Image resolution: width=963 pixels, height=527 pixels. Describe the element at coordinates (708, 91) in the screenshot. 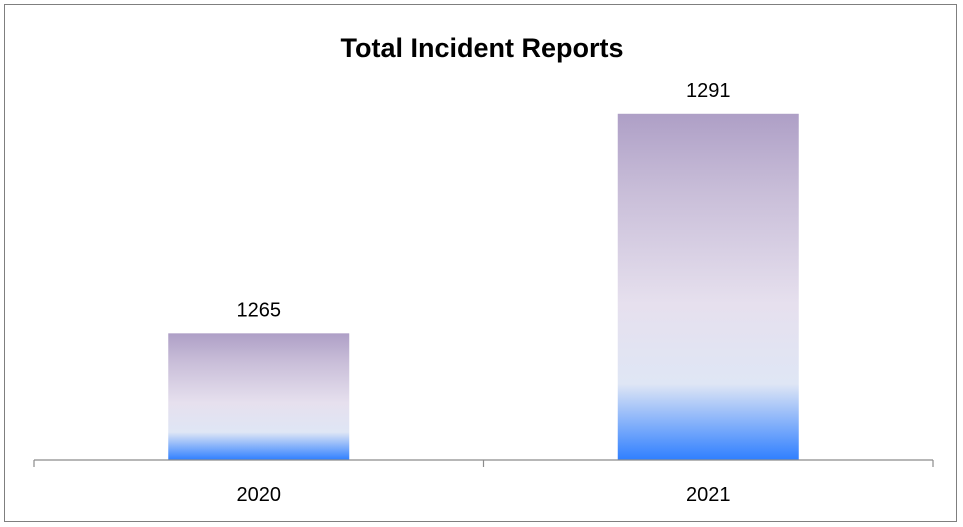

I see `data-label-2021: 1291` at that location.